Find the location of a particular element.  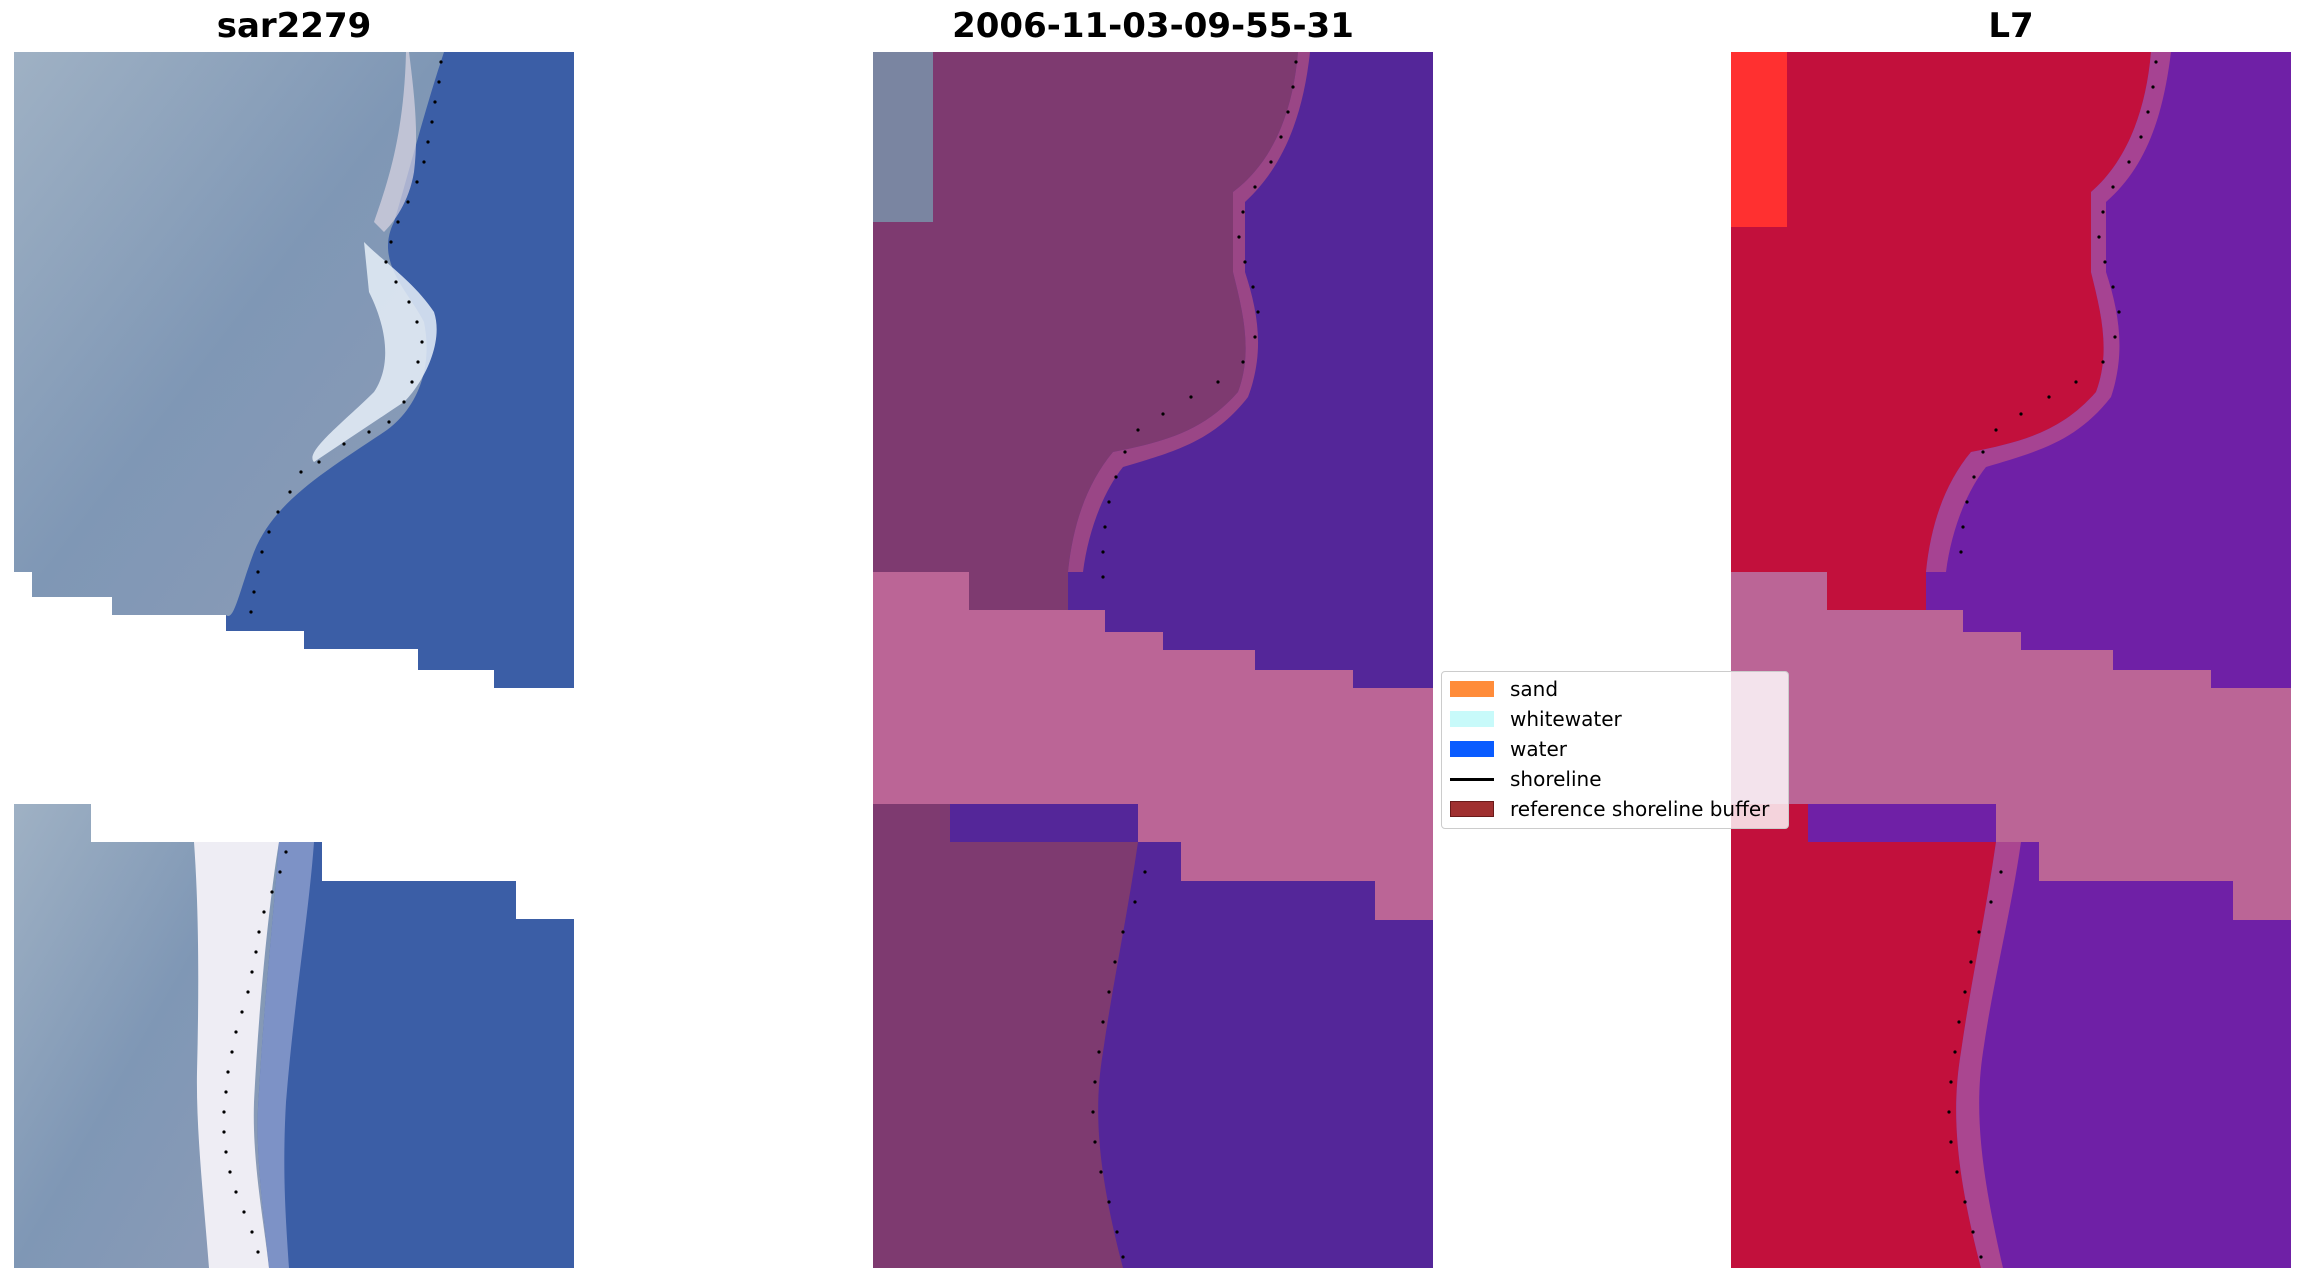

whitewater-swatch is located at coordinates (1472, 719).